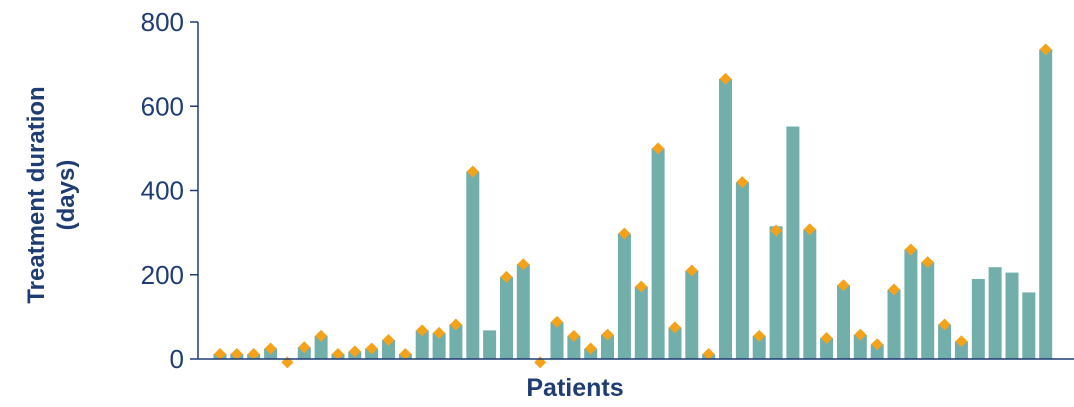 The image size is (1074, 407). Describe the element at coordinates (66, 195) in the screenshot. I see `y-axis-title-line2: (days)` at that location.